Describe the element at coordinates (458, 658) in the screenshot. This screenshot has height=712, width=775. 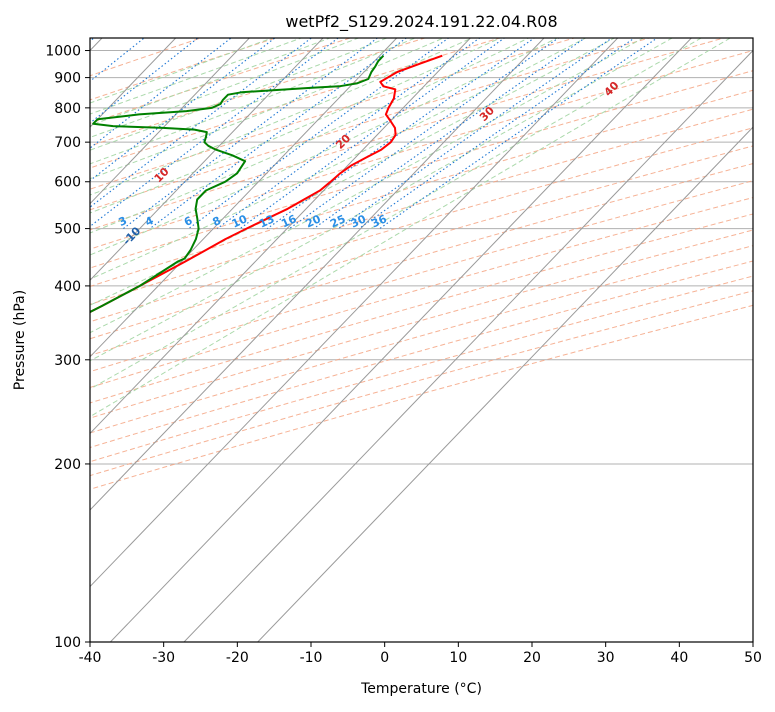
I see `x-tick-label: 10` at that location.